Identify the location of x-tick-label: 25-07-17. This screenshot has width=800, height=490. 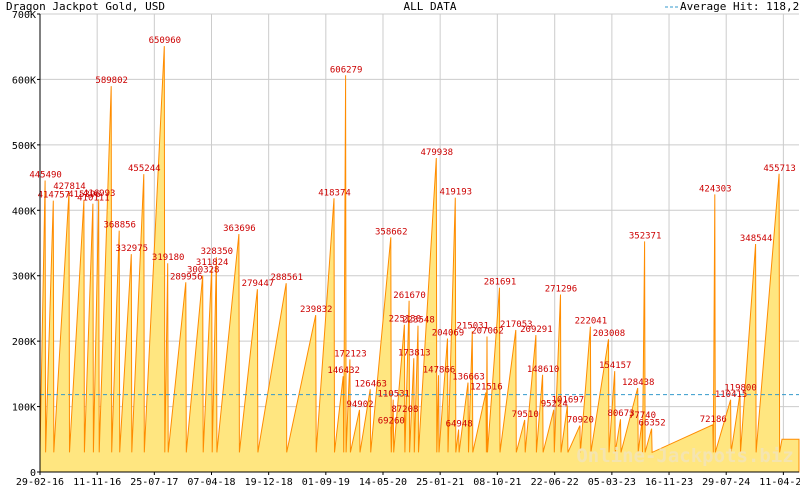
(154, 482).